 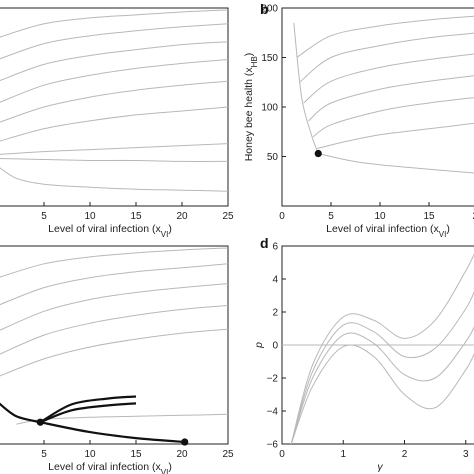 What do you see at coordinates (264, 9) in the screenshot?
I see `panel-label-b: b` at bounding box center [264, 9].